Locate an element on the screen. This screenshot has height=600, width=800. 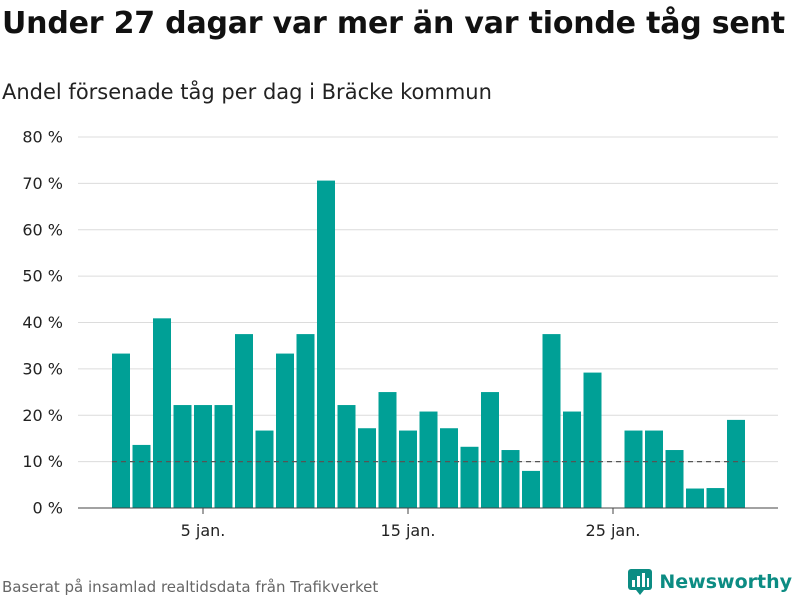
brand-logo: Newsworthy is located at coordinates (709, 582).